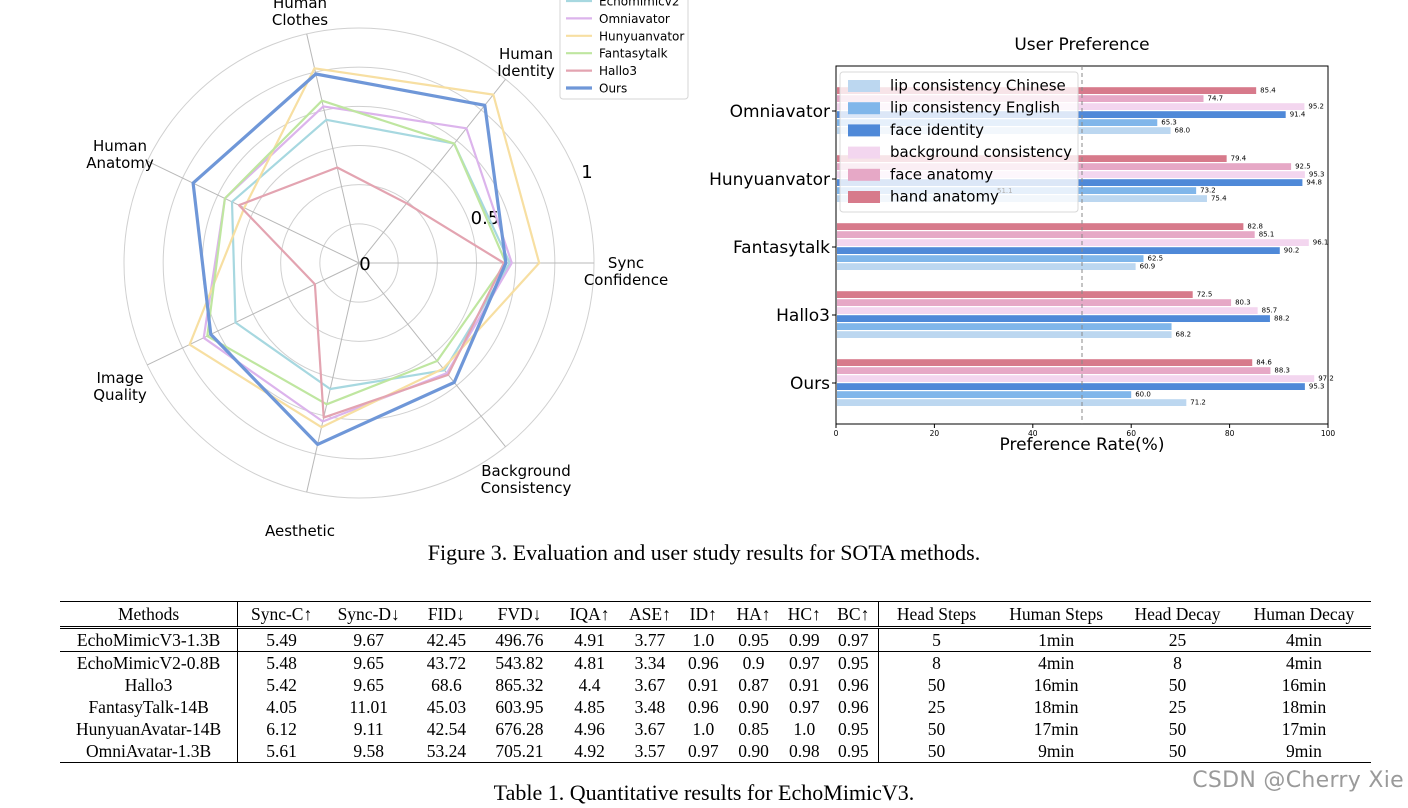 This screenshot has height=808, width=1408. Describe the element at coordinates (148, 663) in the screenshot. I see `method-name-cell: EchoMimicV2-0.8B` at that location.